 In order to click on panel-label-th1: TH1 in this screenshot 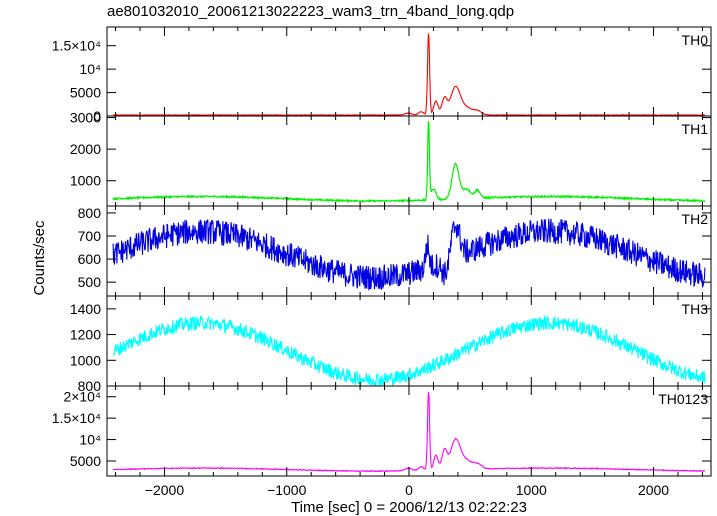, I will do `click(695, 129)`.